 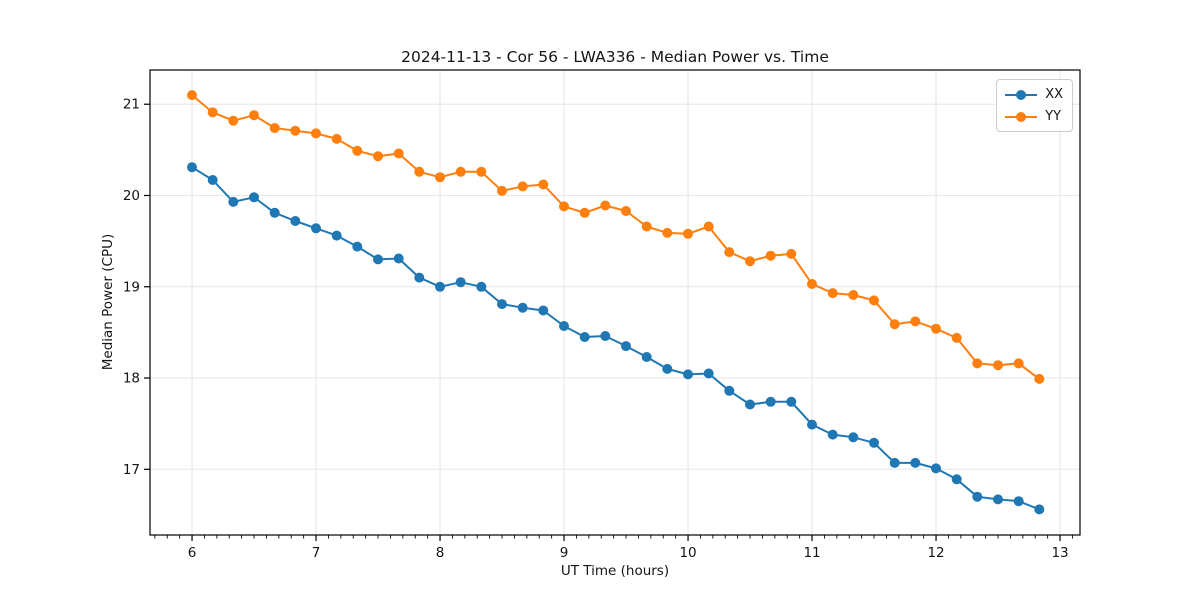 What do you see at coordinates (131, 196) in the screenshot?
I see `y-tick-label: 20` at bounding box center [131, 196].